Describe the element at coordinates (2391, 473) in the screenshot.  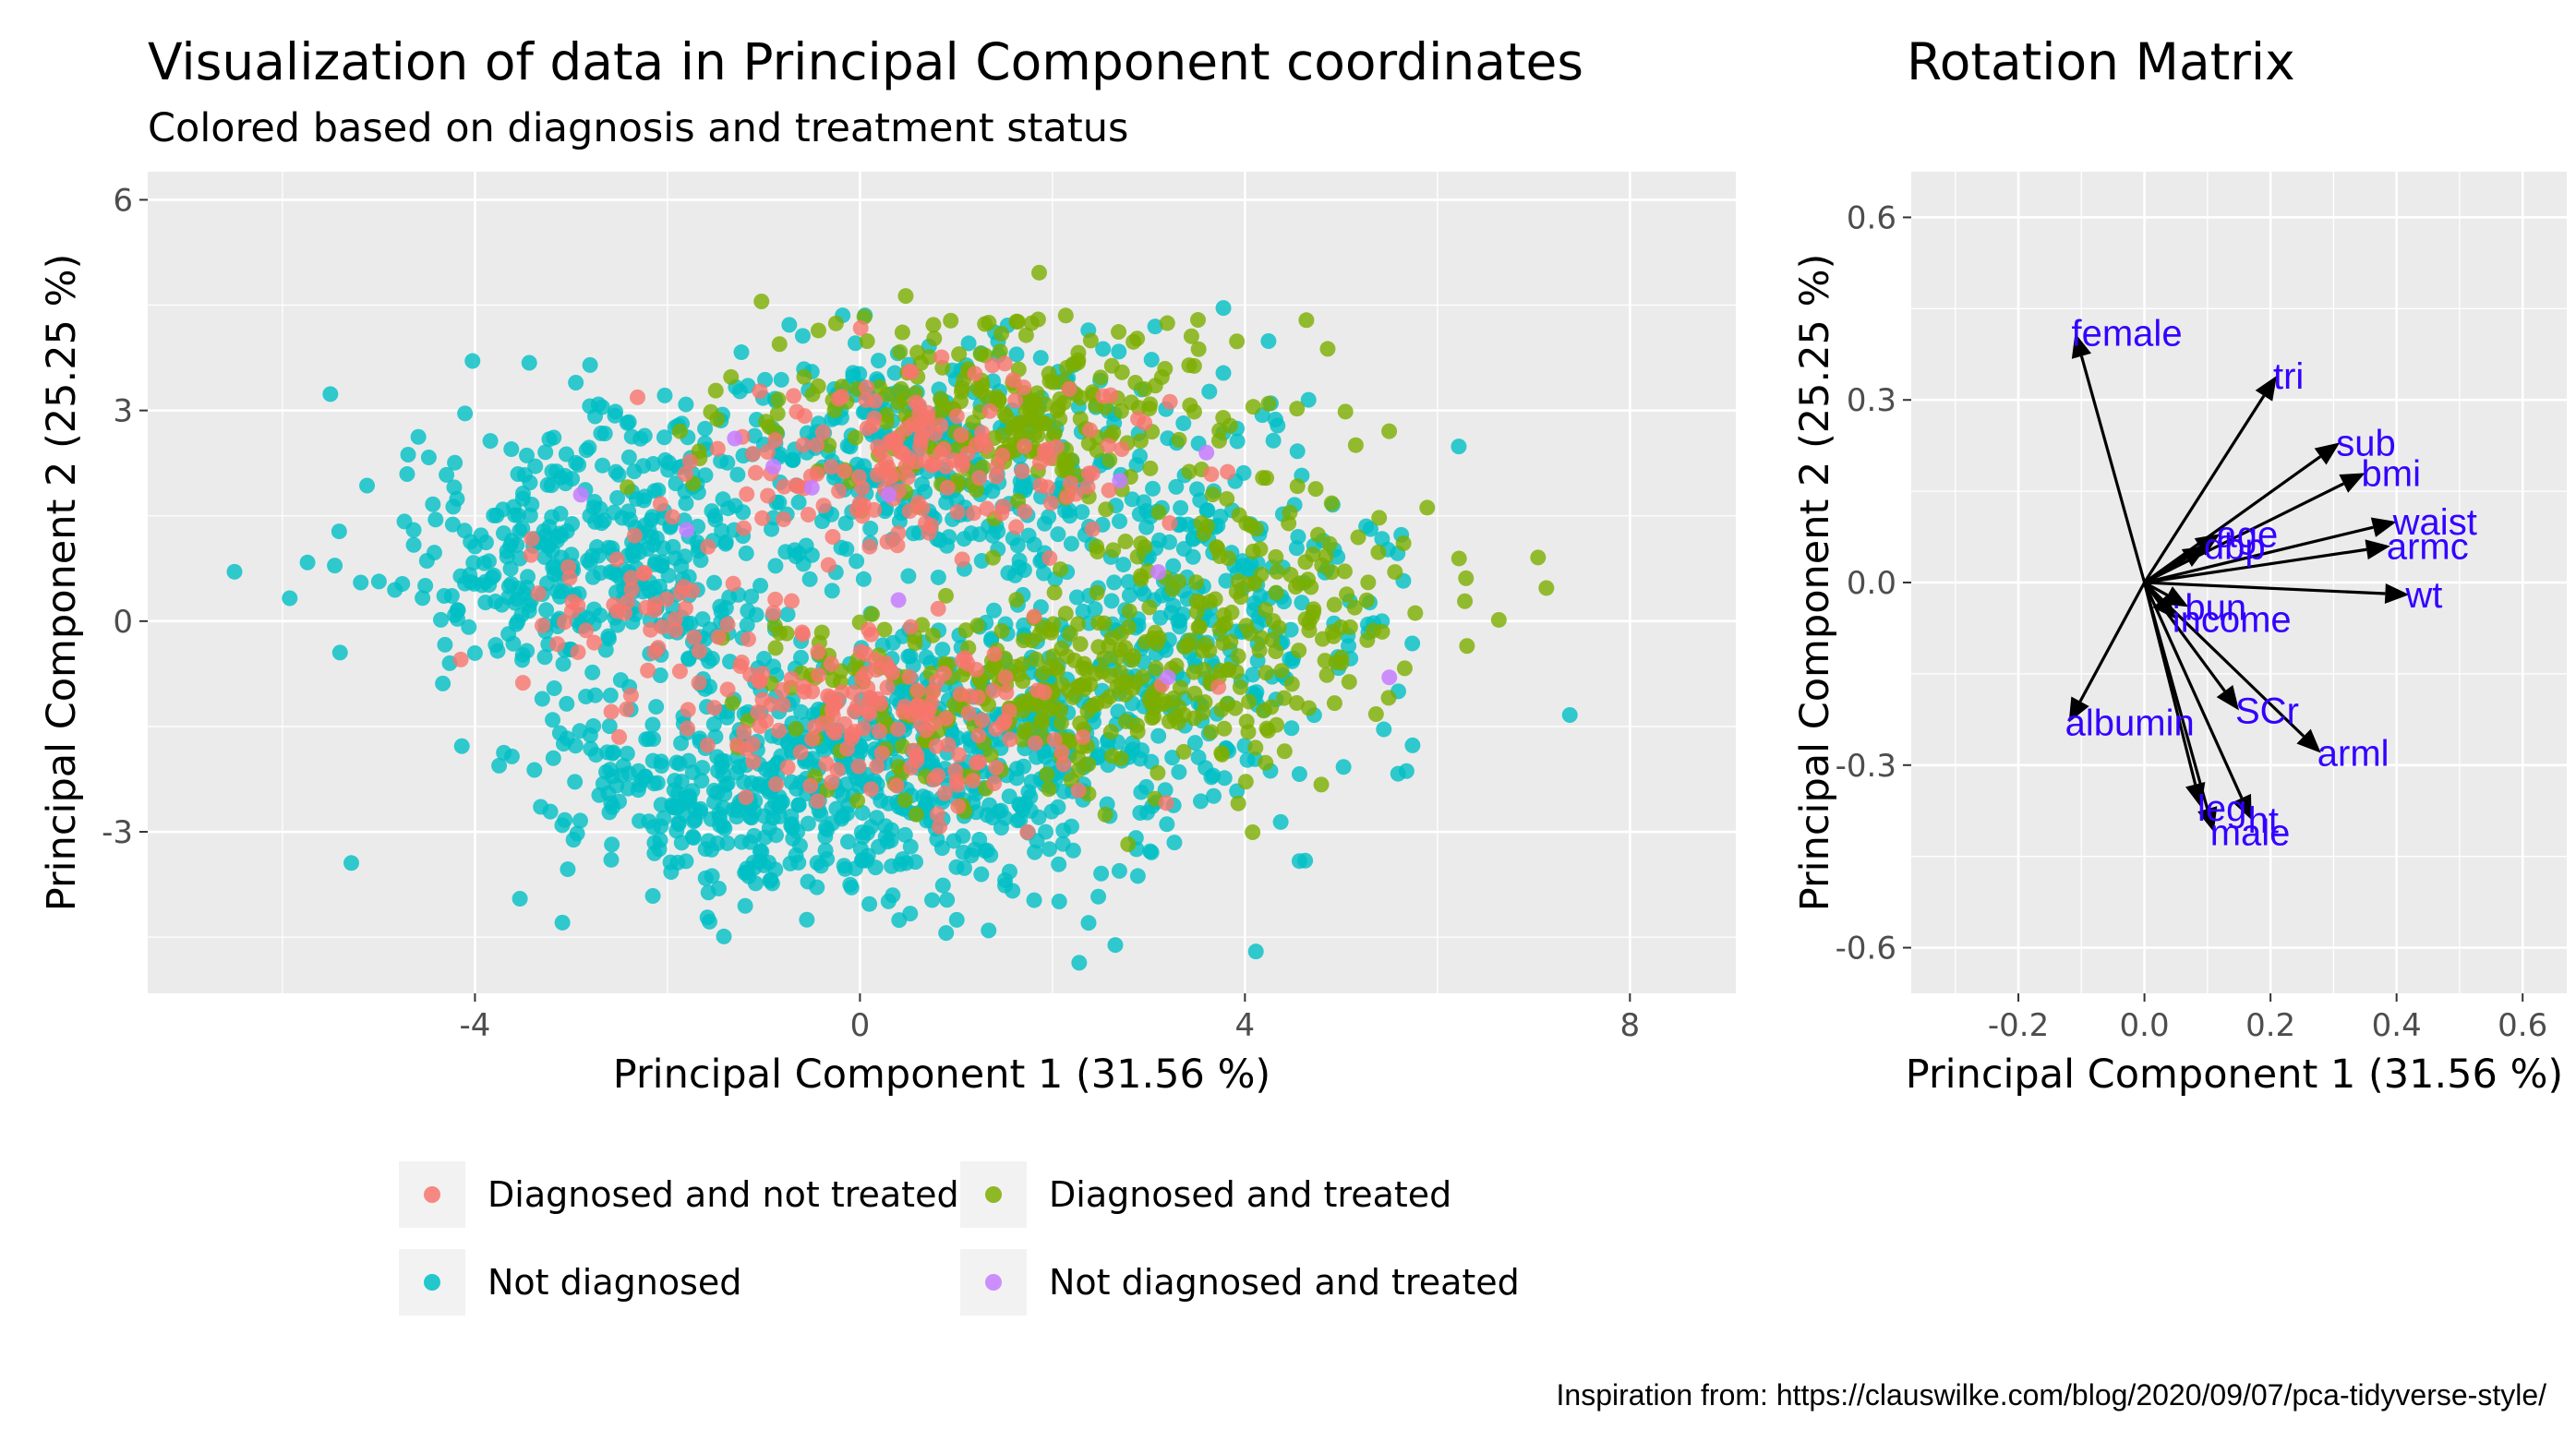
I see `variable-label: bmi` at that location.